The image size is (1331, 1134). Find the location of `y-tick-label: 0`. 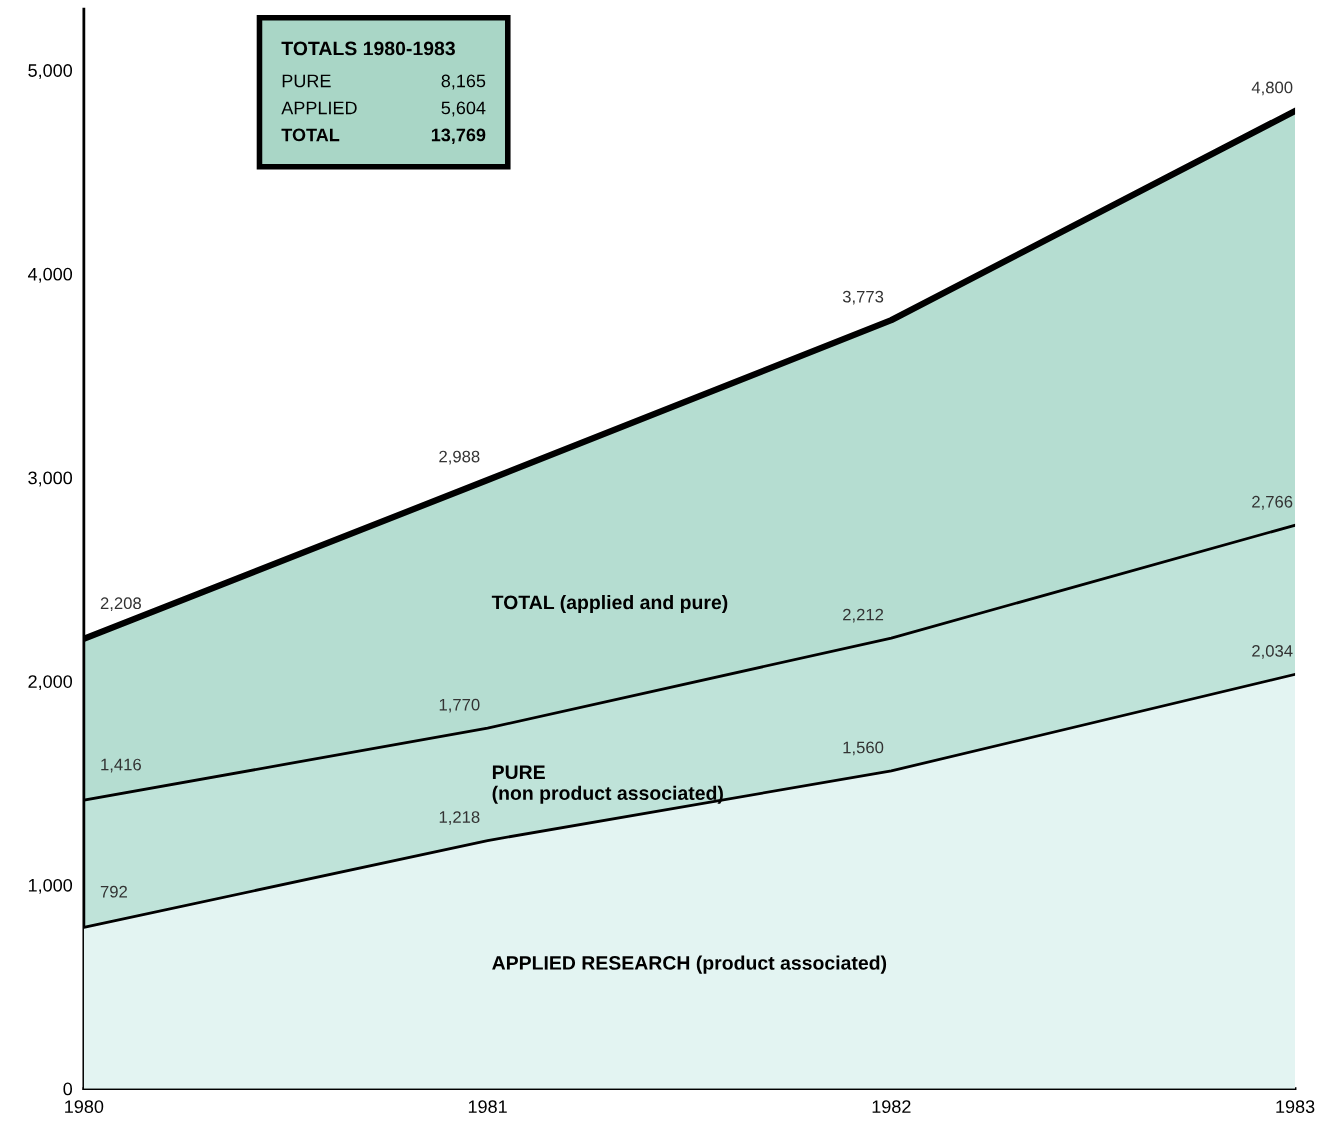

y-tick-label: 0 is located at coordinates (68, 1089).